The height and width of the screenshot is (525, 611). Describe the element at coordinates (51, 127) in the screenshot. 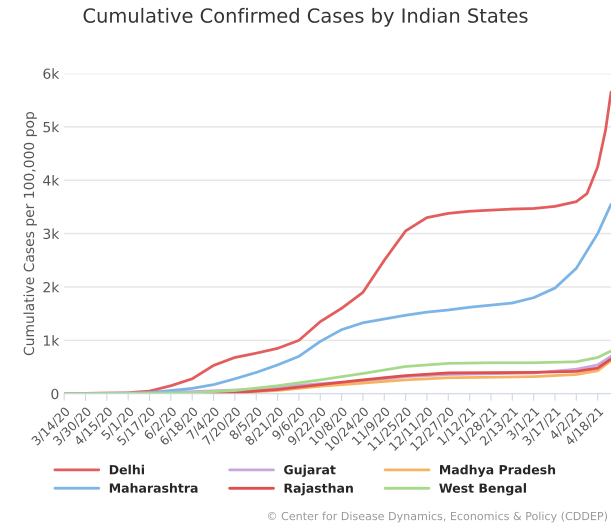

I see `y-tick-label: 5k` at that location.